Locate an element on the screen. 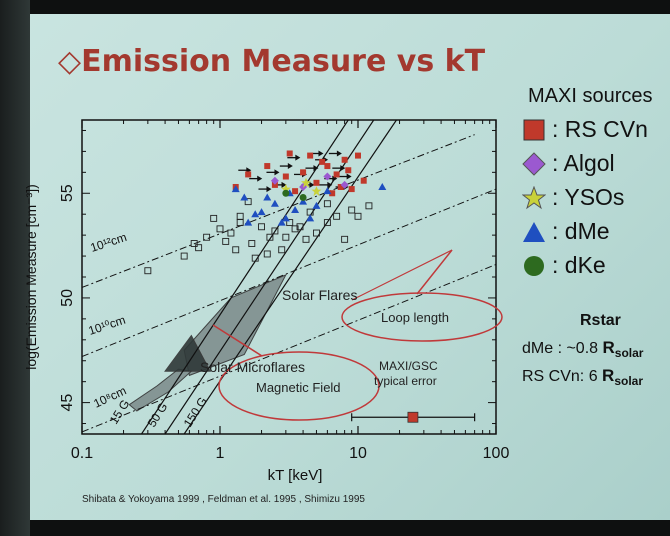 The image size is (670, 536). legend-label: : YSOs is located at coordinates (588, 197).